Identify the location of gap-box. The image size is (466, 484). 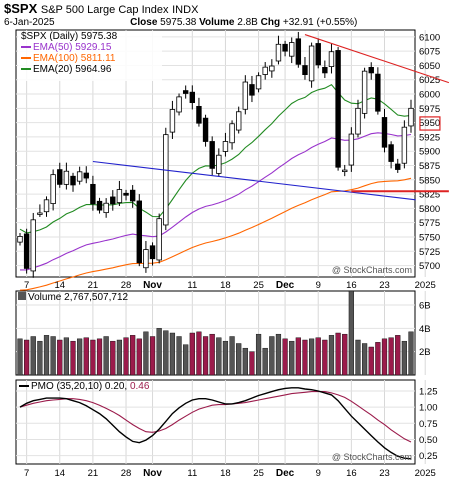
(430, 123).